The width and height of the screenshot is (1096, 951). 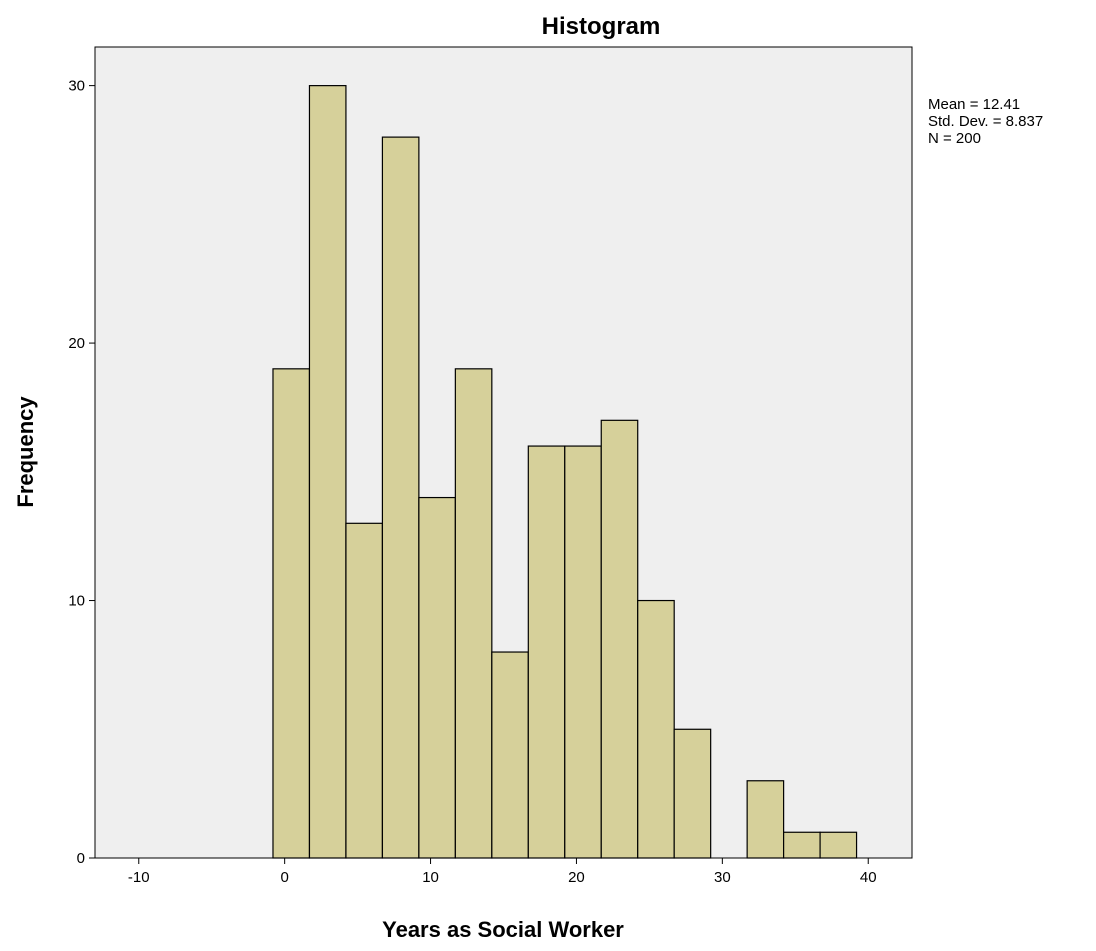 What do you see at coordinates (503, 929) in the screenshot?
I see `x-axis-title: Years as Social Worker` at bounding box center [503, 929].